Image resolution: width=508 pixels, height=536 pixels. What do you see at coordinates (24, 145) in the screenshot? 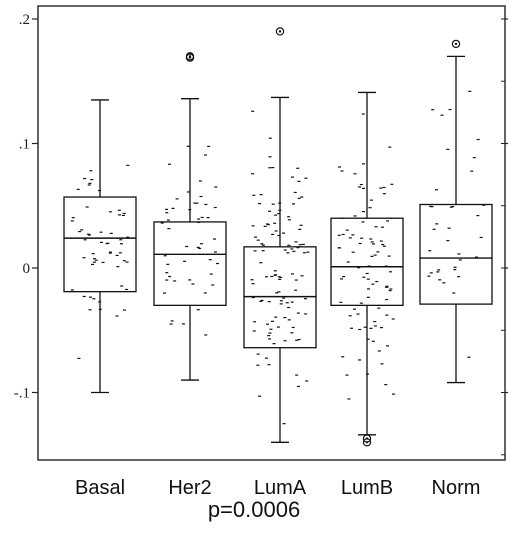
I see `y-tick-label: .1` at bounding box center [24, 145].